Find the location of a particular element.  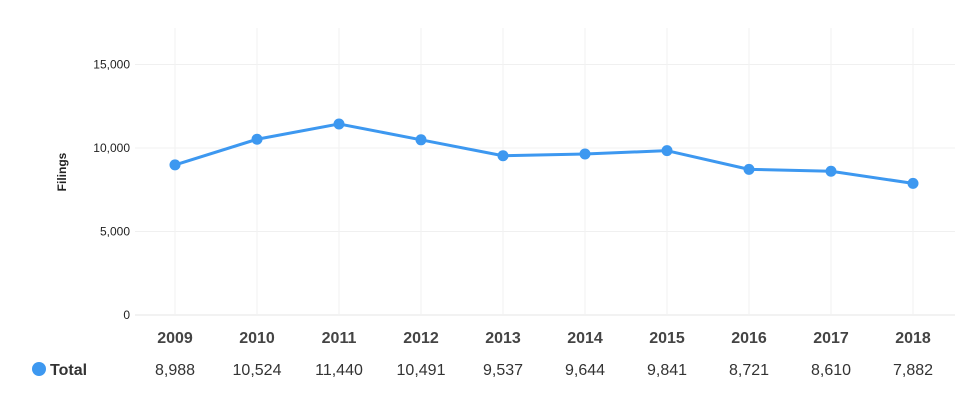

series-line-total is located at coordinates (544, 153).